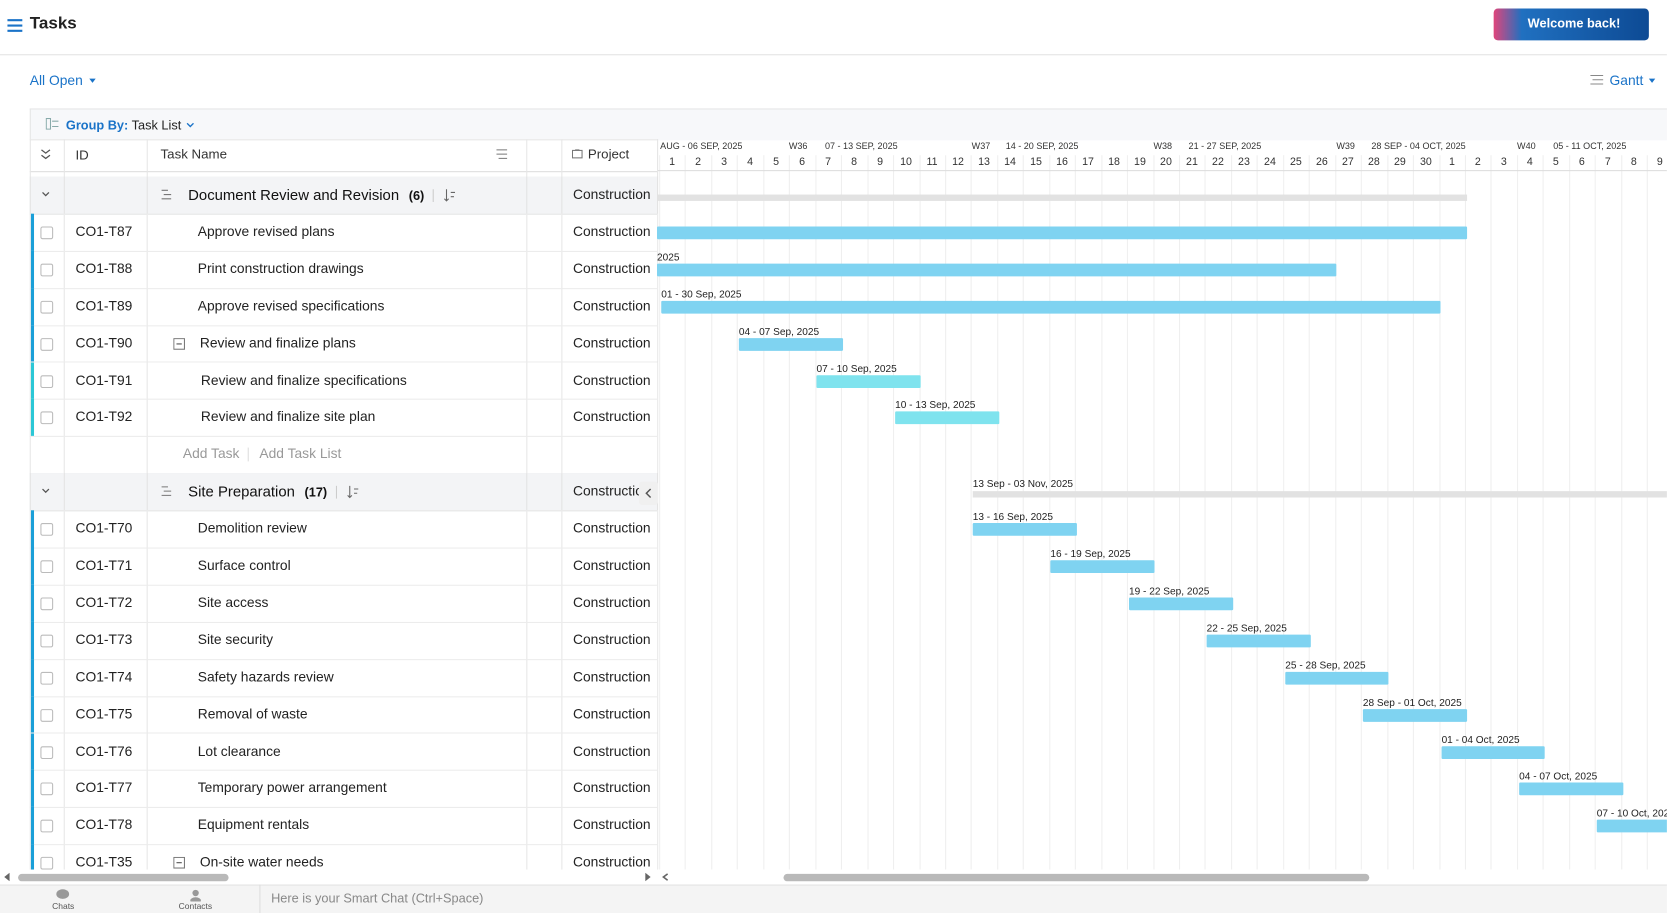  What do you see at coordinates (104, 305) in the screenshot?
I see `task-id: CO1-T89` at bounding box center [104, 305].